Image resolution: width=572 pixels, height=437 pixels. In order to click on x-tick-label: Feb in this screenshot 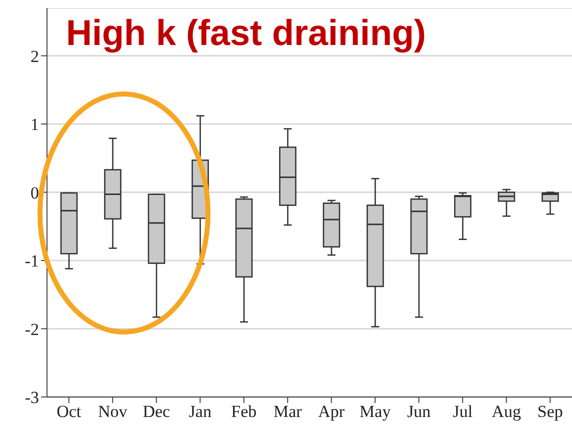, I will do `click(244, 412)`.